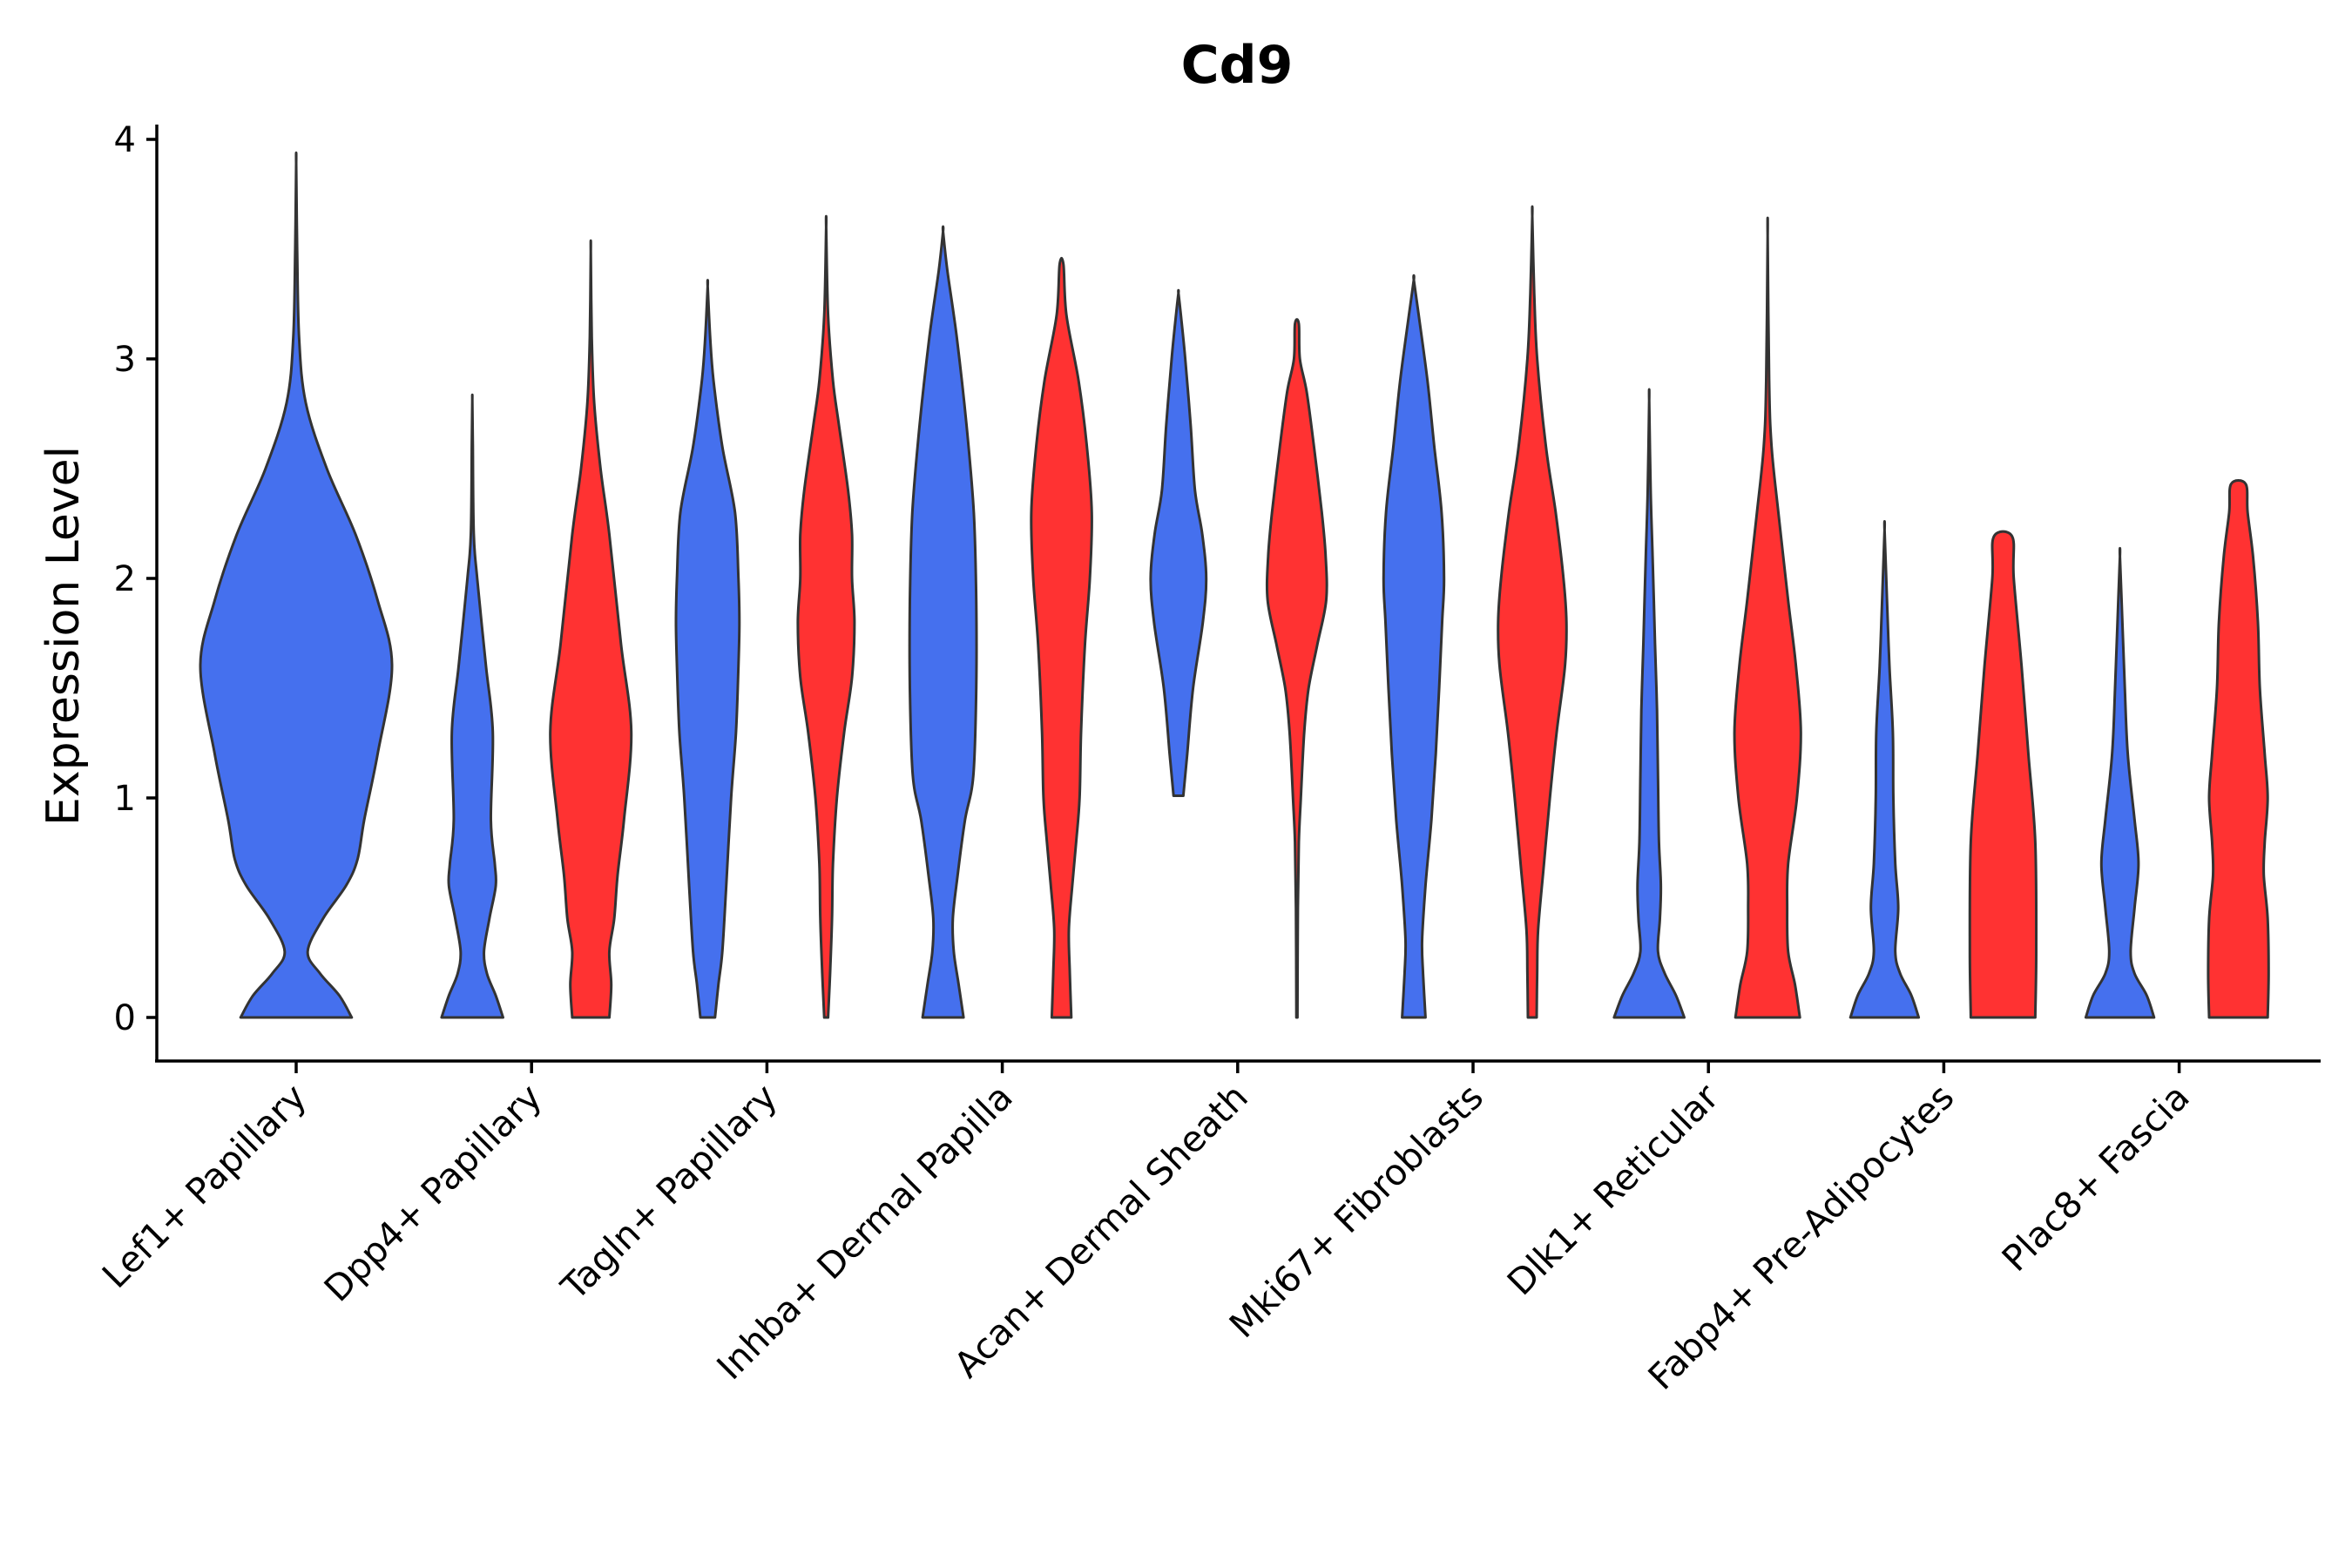  What do you see at coordinates (1613, 1189) in the screenshot?
I see `x-tick-label: Dlk1+ Reticular` at bounding box center [1613, 1189].